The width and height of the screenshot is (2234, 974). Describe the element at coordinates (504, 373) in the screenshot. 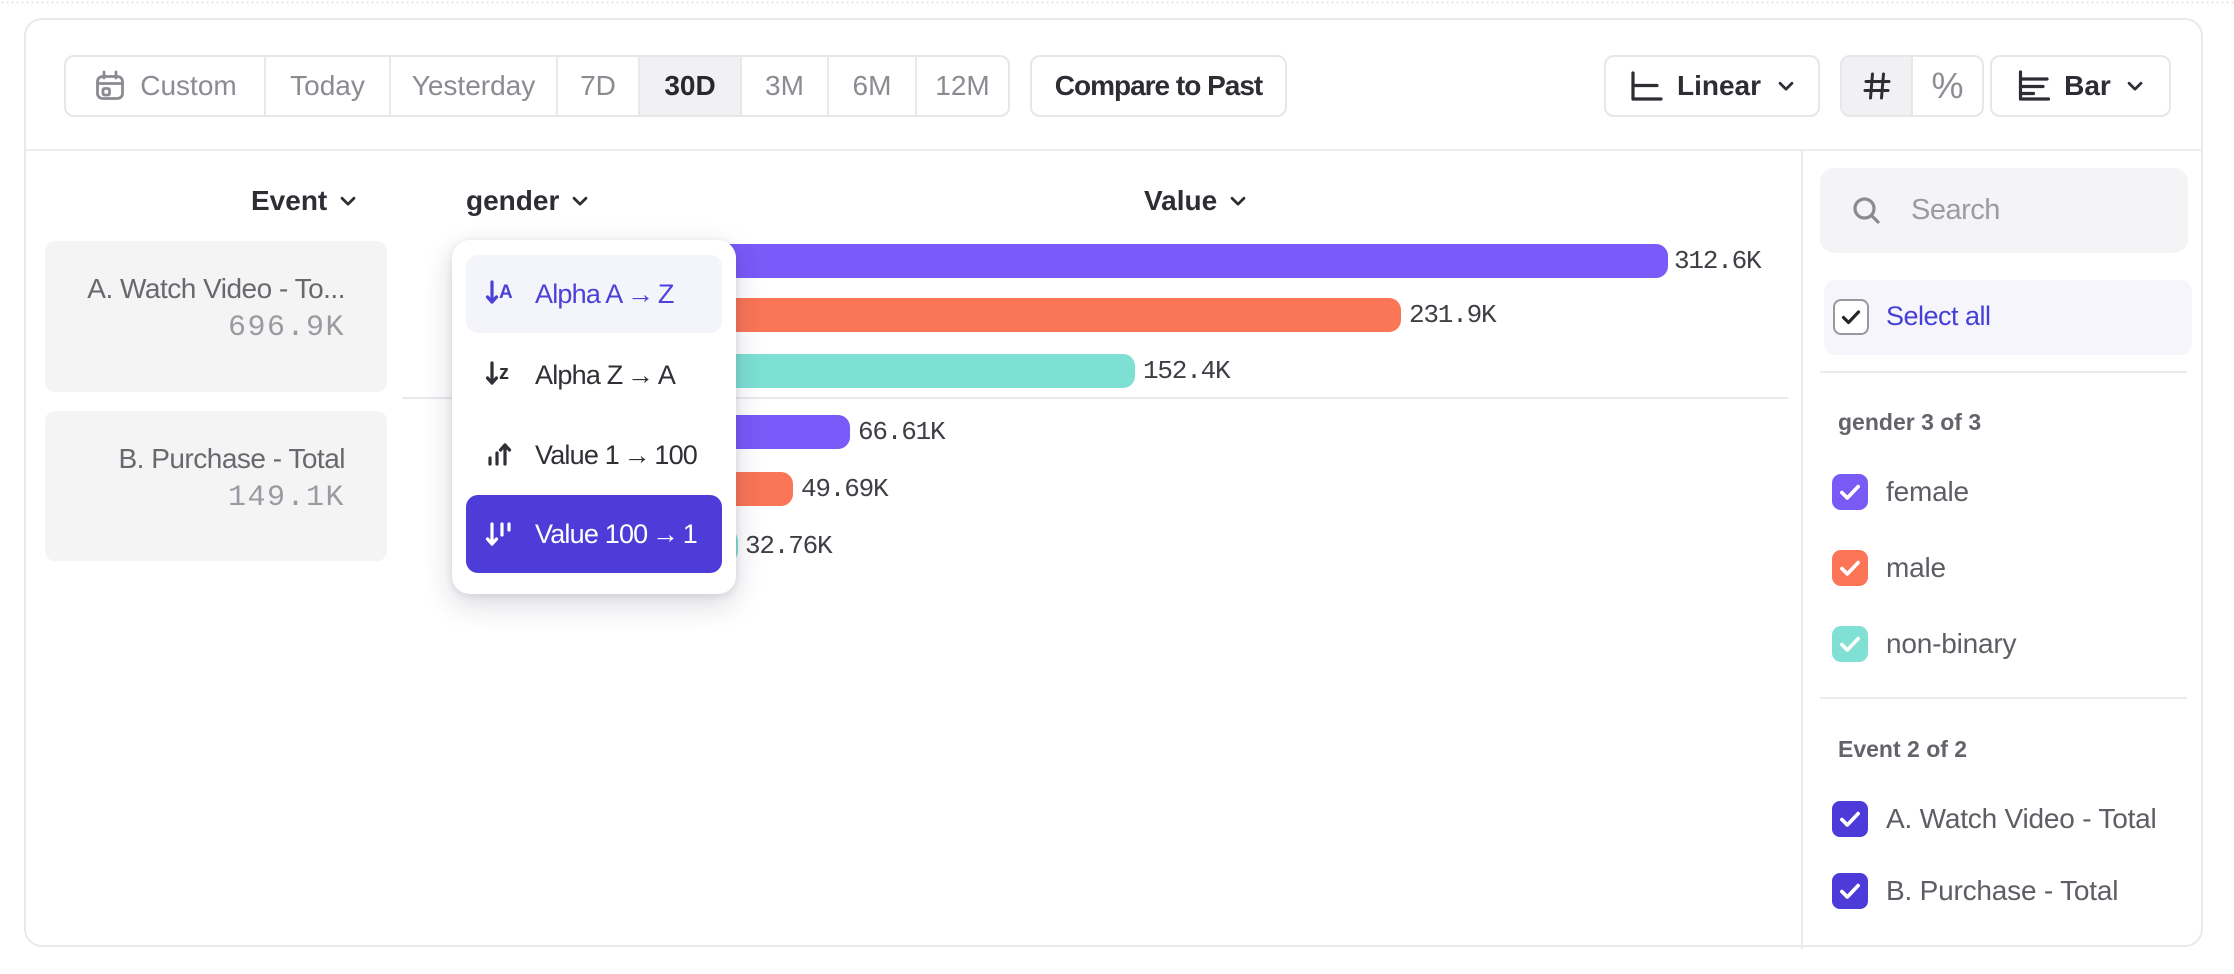

I see `svg-text: z` at that location.